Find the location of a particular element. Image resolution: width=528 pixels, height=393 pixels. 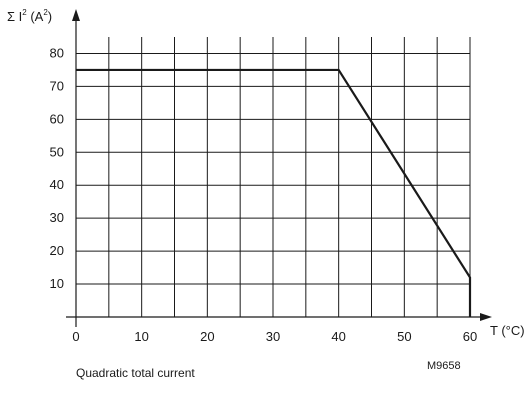

y-tick-label: 50 is located at coordinates (57, 151).